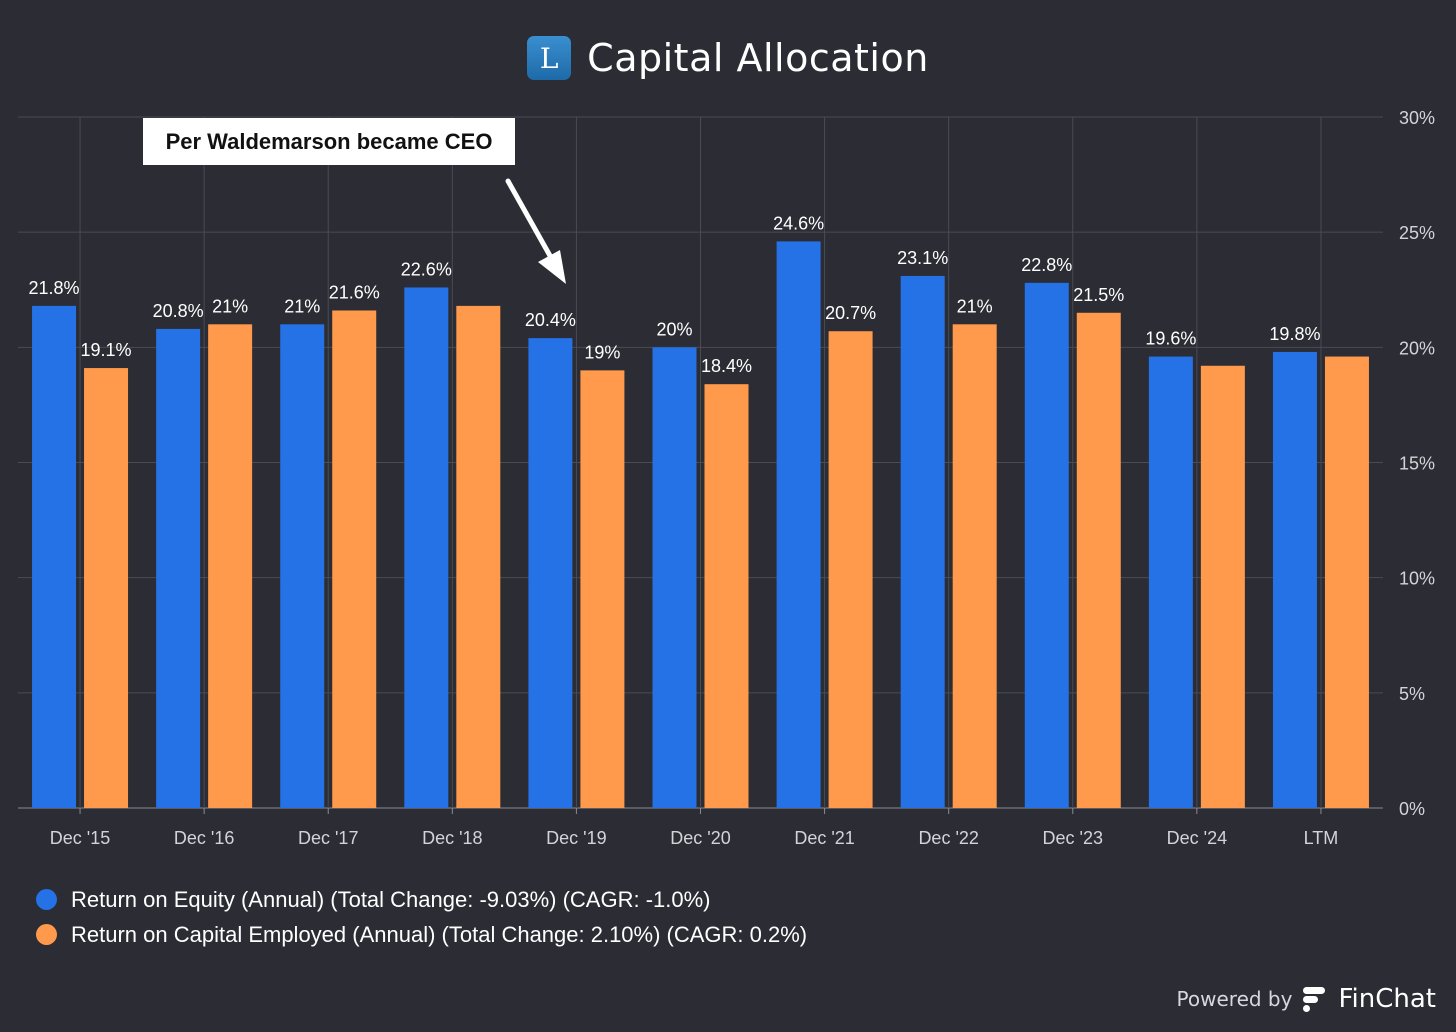  What do you see at coordinates (824, 838) in the screenshot?
I see `x-tick-label: Dec '21` at bounding box center [824, 838].